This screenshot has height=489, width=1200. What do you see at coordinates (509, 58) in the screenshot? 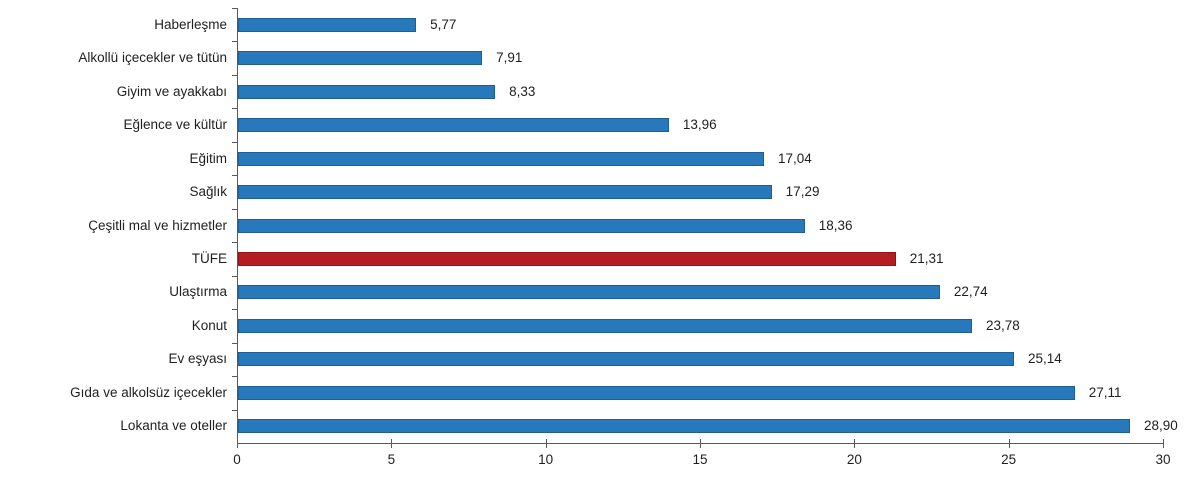
I see `value-label: 7,91` at bounding box center [509, 58].